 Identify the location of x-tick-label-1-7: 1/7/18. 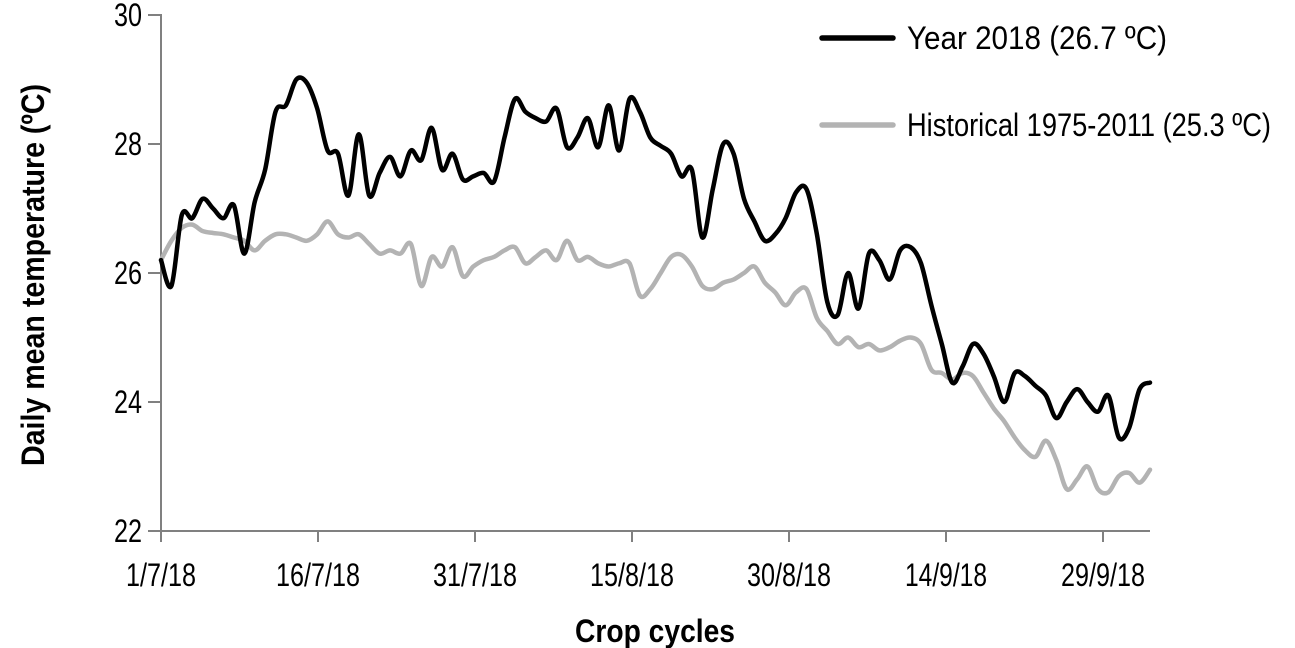
(161, 575).